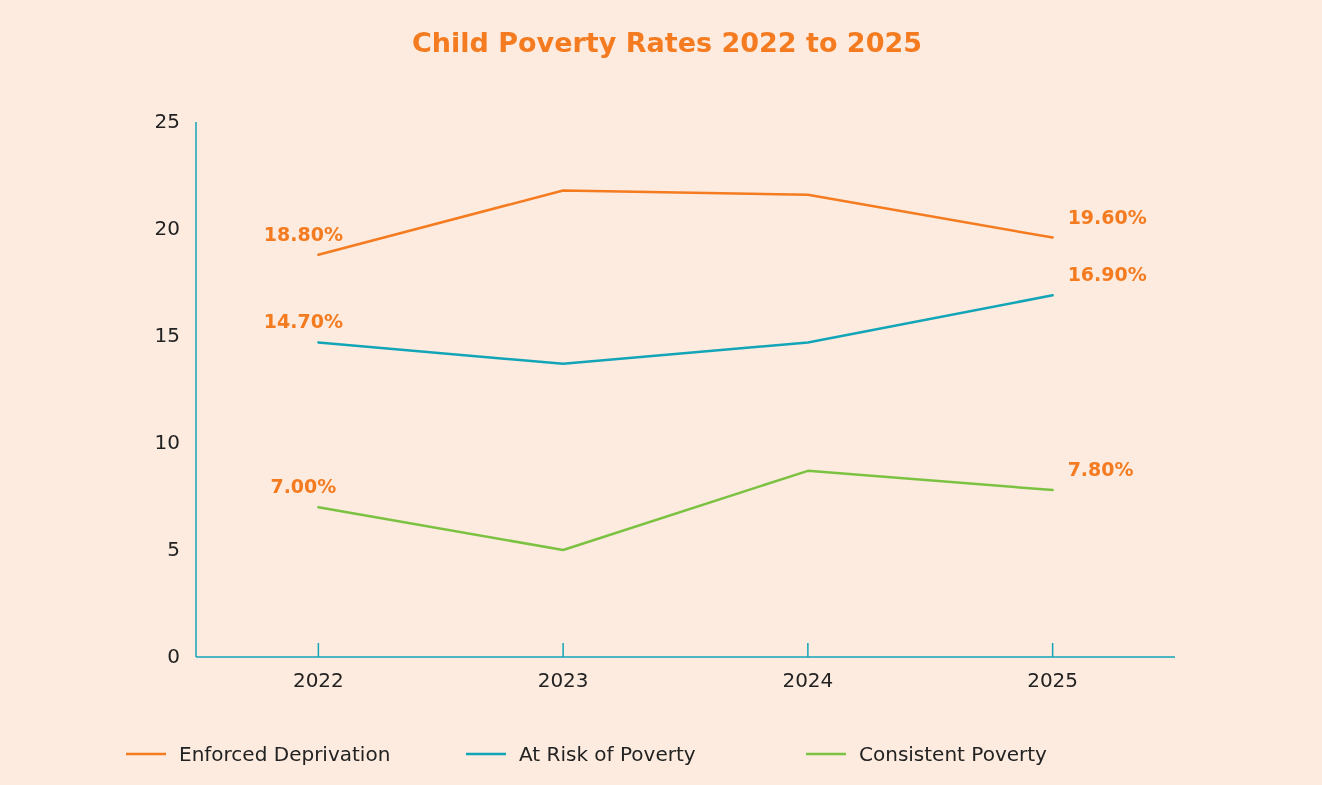 The image size is (1322, 785). I want to click on y-tick-label: 15, so click(167, 334).